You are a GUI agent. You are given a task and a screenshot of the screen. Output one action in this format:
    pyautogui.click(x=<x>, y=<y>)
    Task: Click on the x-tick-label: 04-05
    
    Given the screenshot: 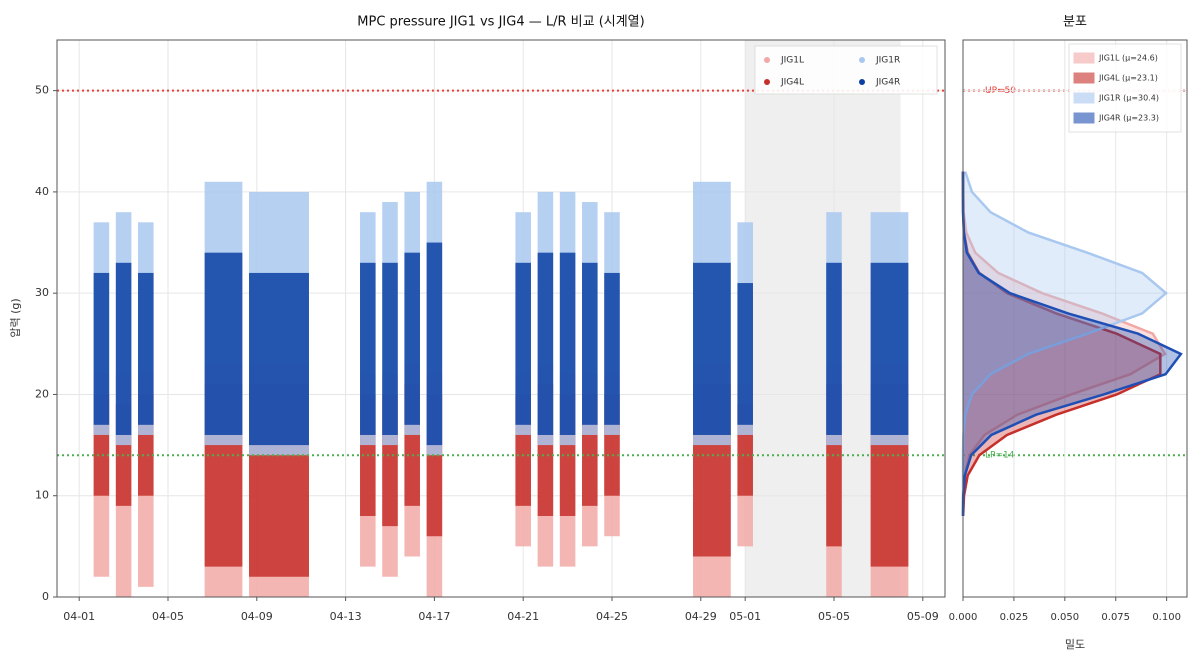 What is the action you would take?
    pyautogui.click(x=168, y=616)
    